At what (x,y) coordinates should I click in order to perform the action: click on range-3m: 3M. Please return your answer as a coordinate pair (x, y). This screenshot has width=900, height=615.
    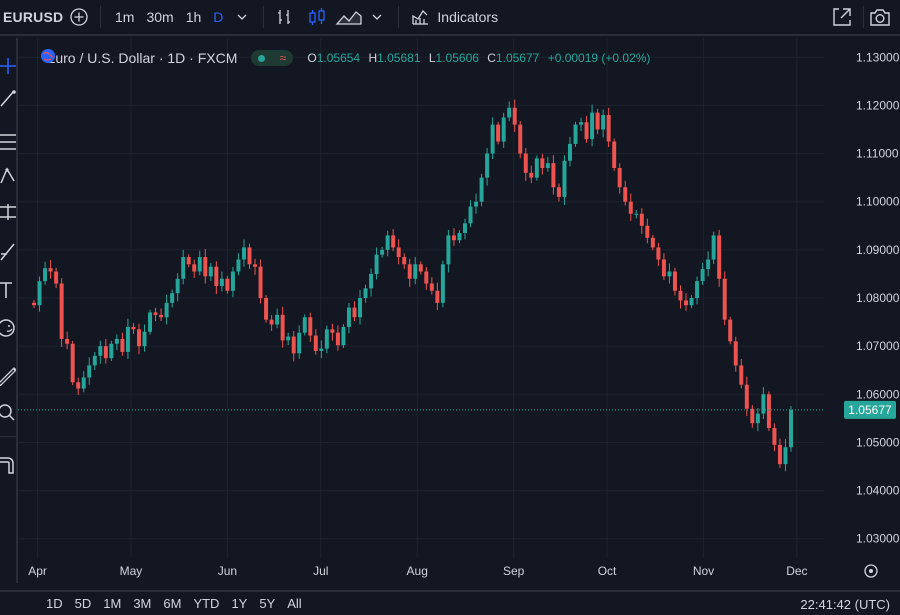
    Looking at the image, I should click on (142, 603).